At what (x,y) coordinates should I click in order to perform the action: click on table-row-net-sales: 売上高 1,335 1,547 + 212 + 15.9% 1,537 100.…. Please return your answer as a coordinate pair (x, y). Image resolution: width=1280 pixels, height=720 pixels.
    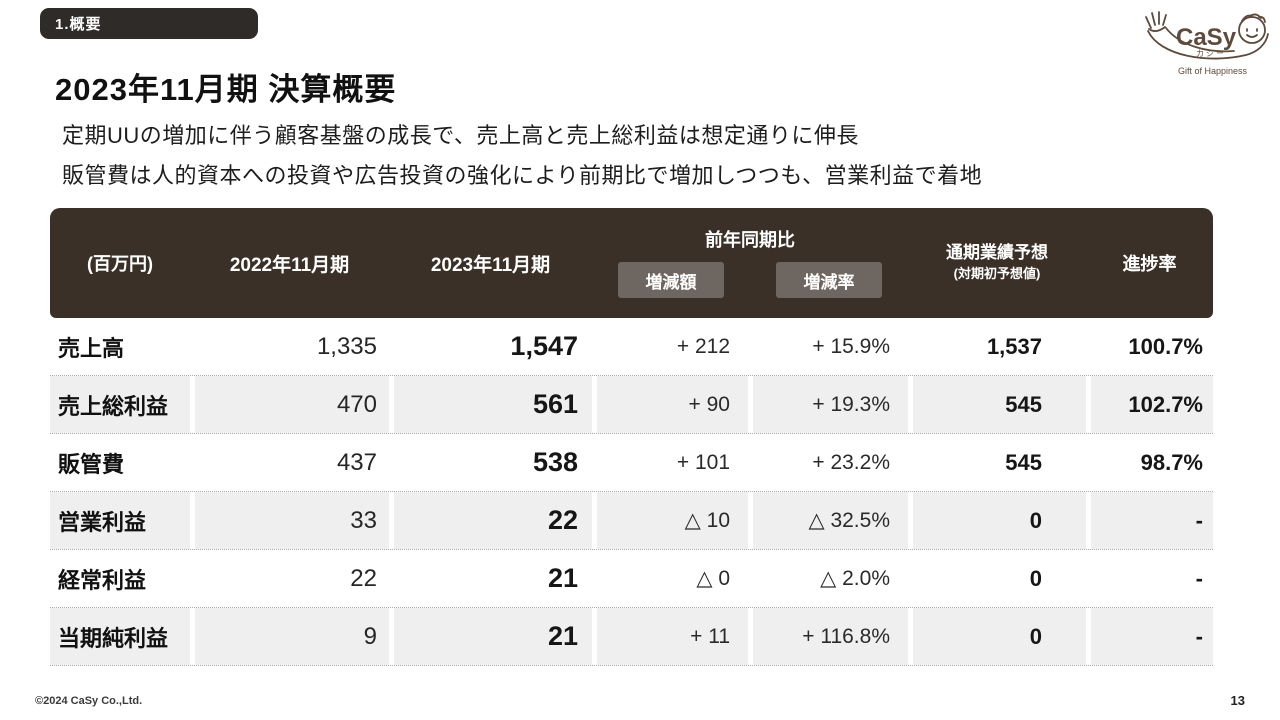
    Looking at the image, I should click on (631, 347).